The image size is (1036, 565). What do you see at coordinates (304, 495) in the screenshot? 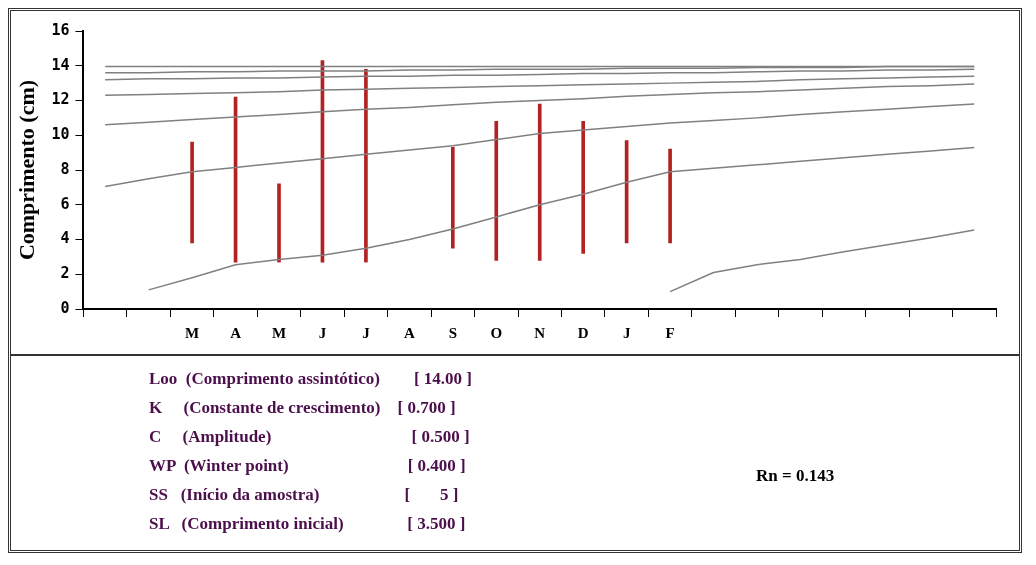
I see `text: SS (Início da amostra) [ 5 ]` at bounding box center [304, 495].